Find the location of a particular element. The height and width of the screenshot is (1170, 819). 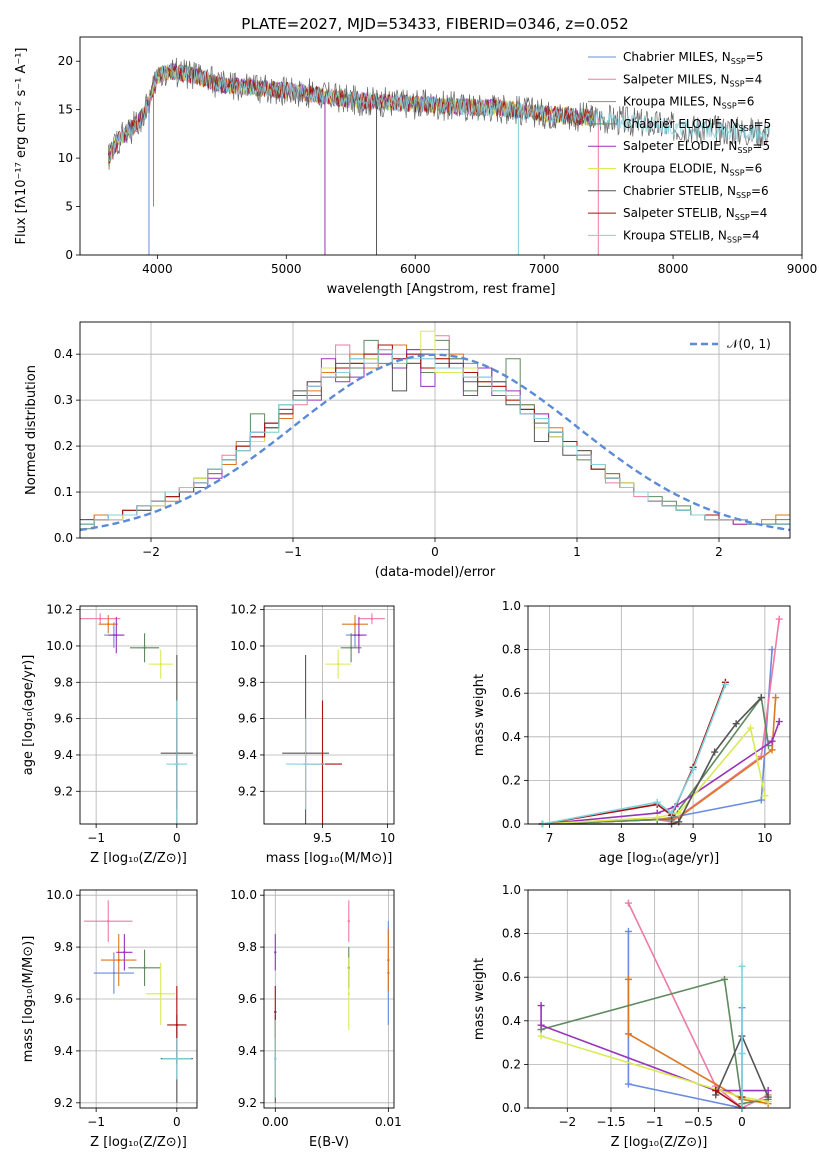

spectrum-ylabel: Flux [fλ10⁻¹⁷ erg cm⁻² s⁻¹ A⁻¹] is located at coordinates (21, 146).